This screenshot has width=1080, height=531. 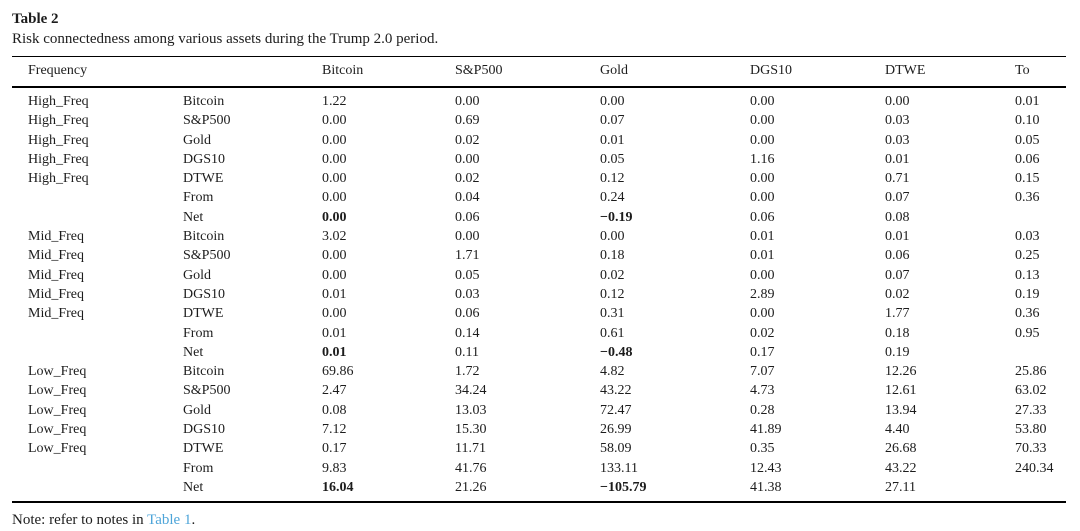 I want to click on value-cell: 1.71, so click(x=467, y=256).